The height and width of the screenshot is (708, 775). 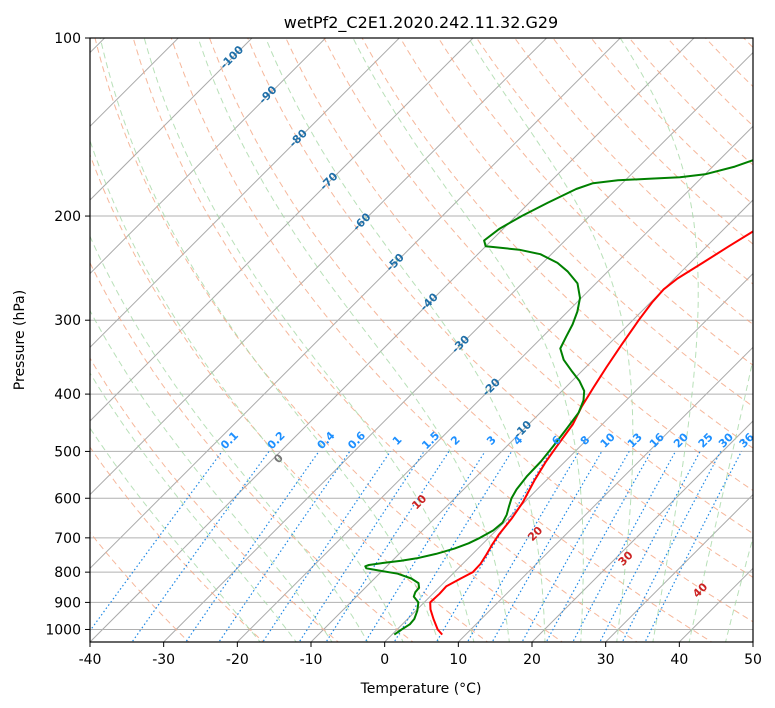 I want to click on x-tick-label: 10, so click(x=458, y=660).